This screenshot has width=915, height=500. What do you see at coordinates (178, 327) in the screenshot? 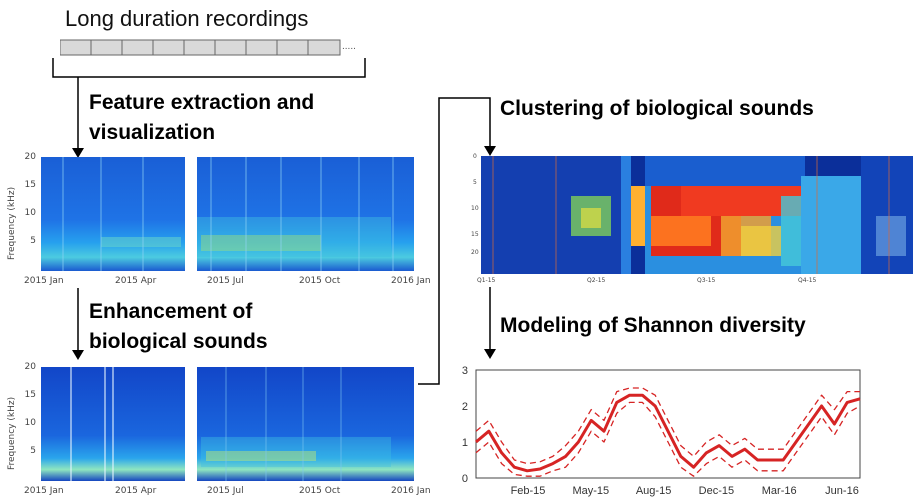
I see `enhancement-label: Enhancement of biological sounds` at bounding box center [178, 327].